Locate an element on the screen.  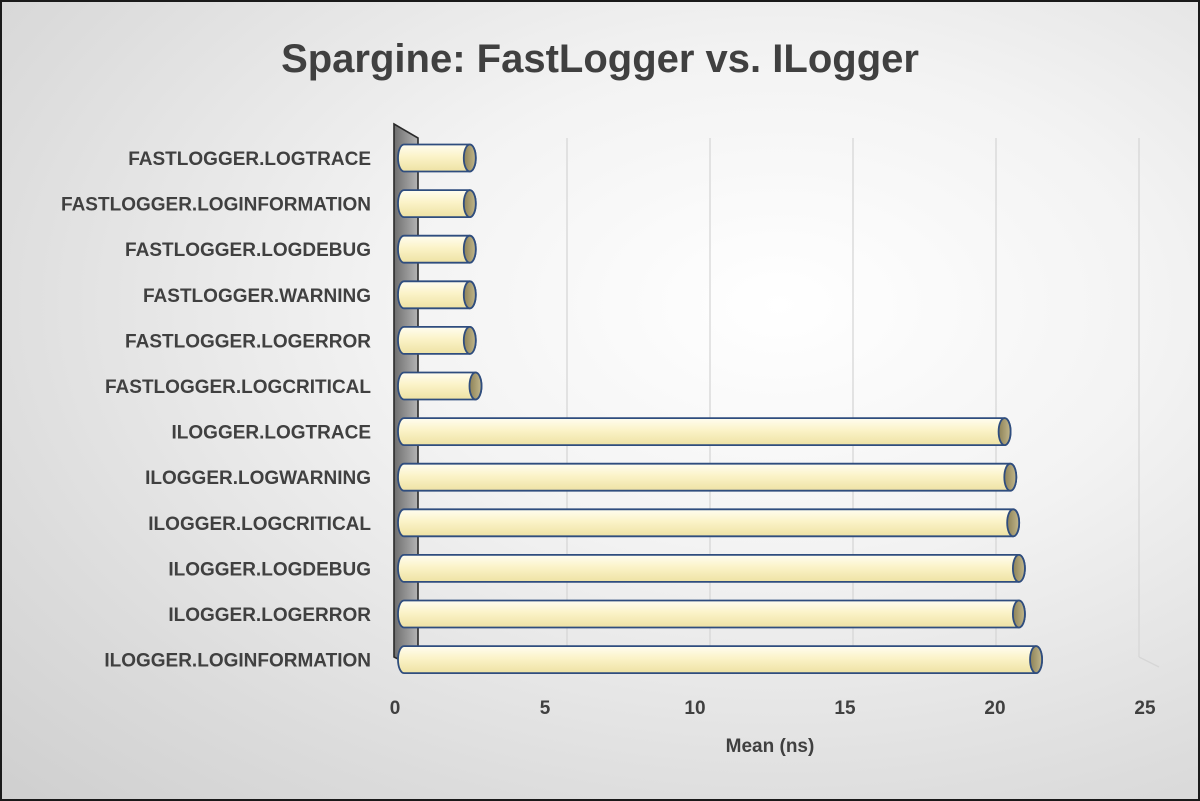
category-label: ILOGGER.LOGINFORMATION is located at coordinates (237, 661).